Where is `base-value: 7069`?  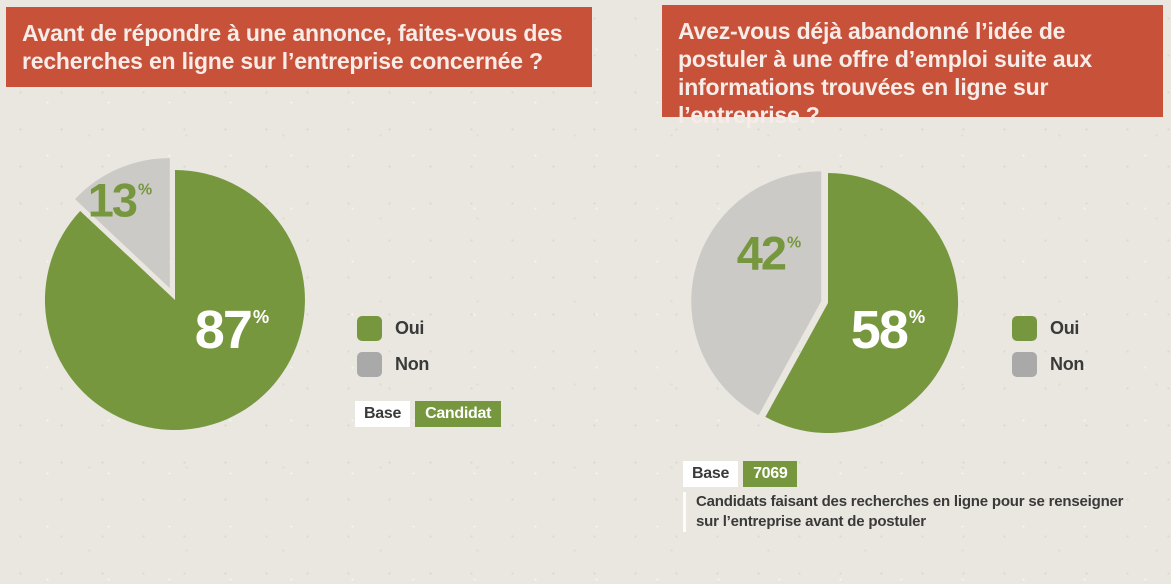
base-value: 7069 is located at coordinates (770, 474).